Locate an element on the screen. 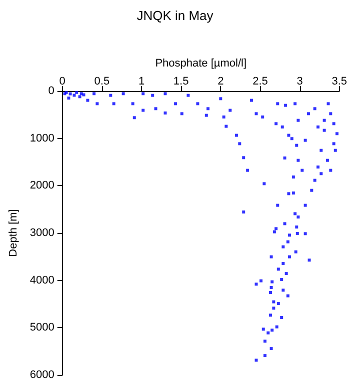 This screenshot has height=384, width=350. y-tick-label: 4000 is located at coordinates (42, 280).